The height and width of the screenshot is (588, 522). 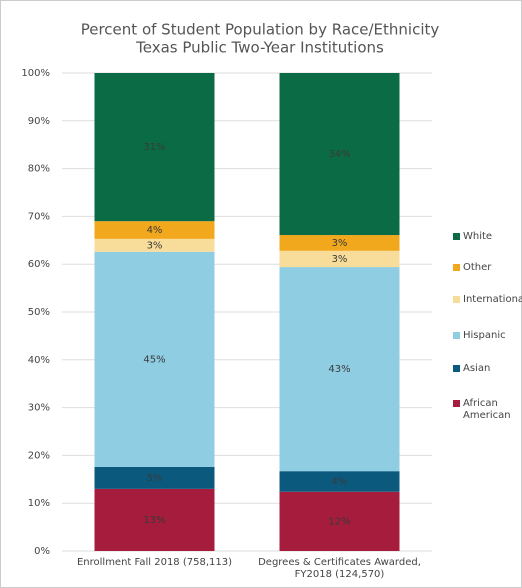 I want to click on legend-label: African American, so click(x=487, y=409).